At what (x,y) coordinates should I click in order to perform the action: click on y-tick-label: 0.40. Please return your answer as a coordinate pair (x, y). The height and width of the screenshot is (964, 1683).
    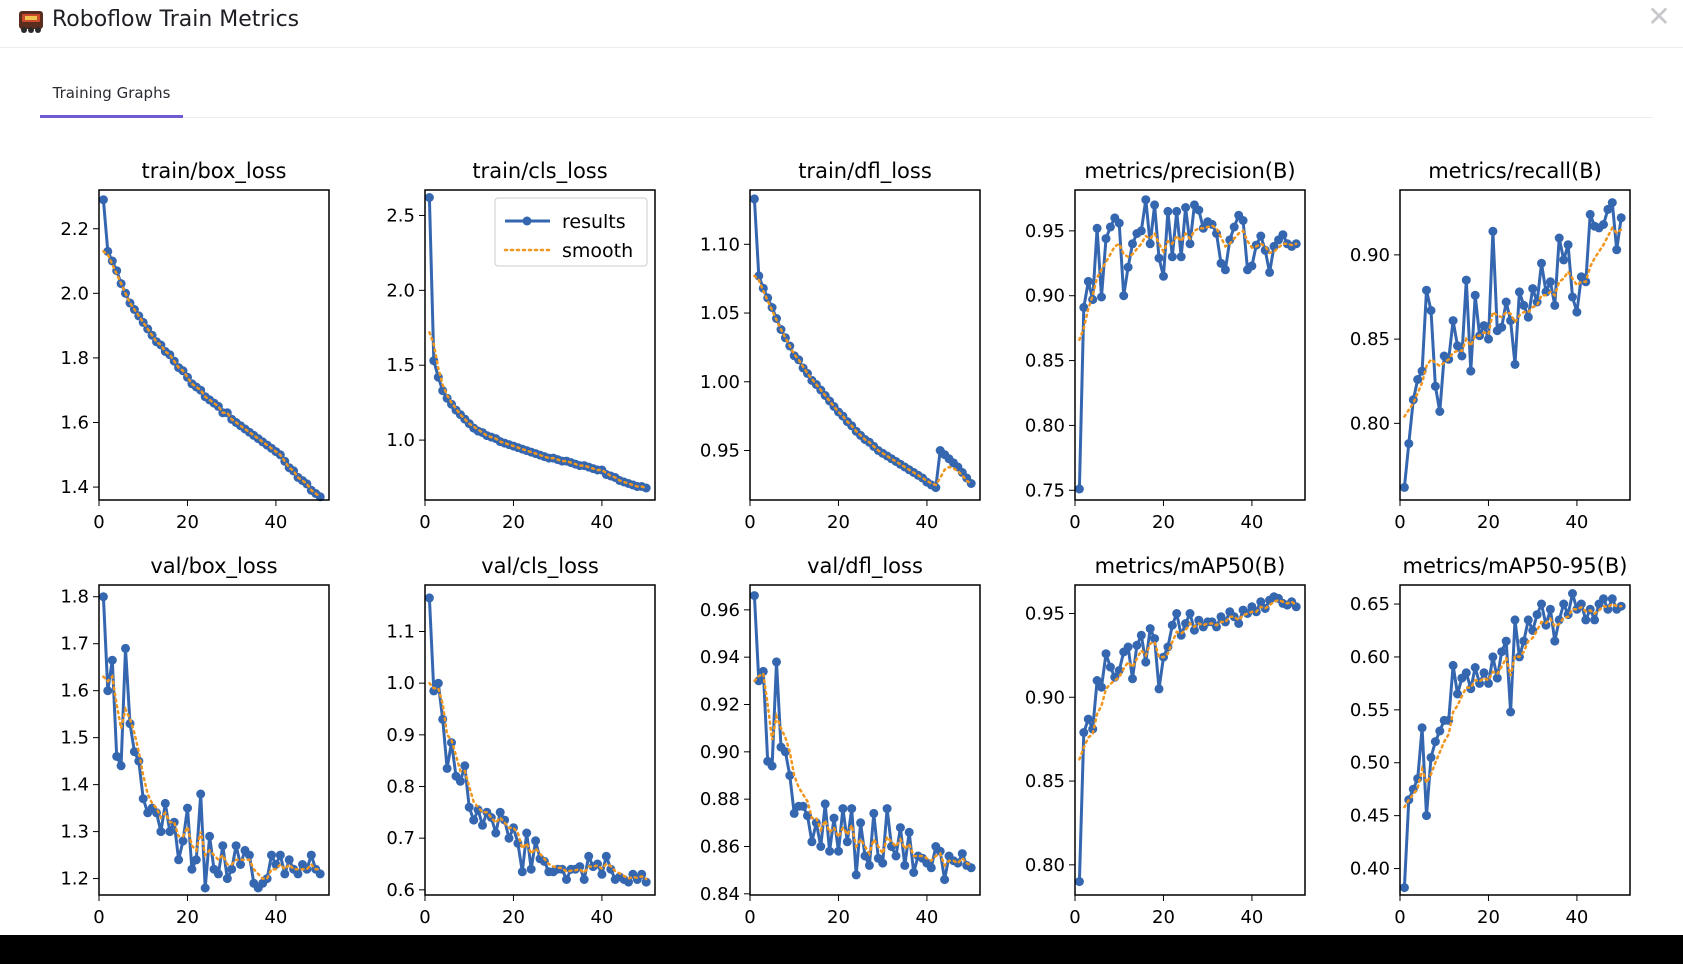
    Looking at the image, I should click on (1370, 869).